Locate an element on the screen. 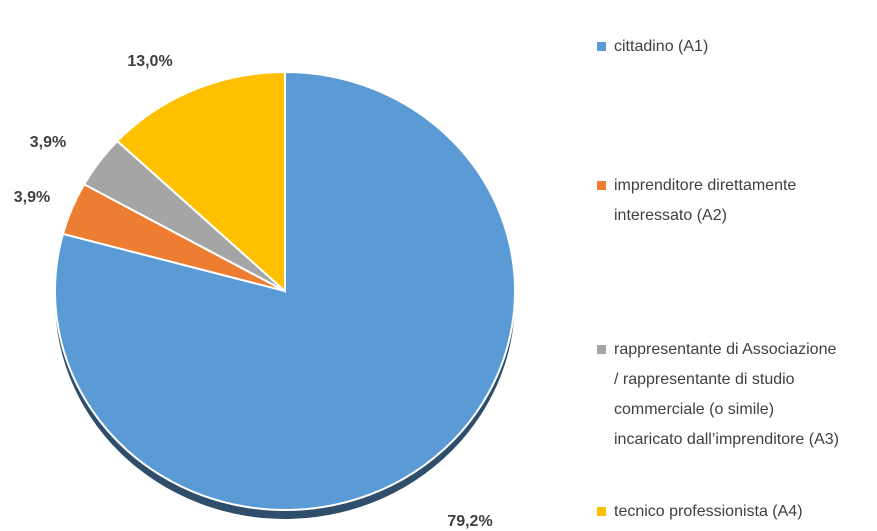 Image resolution: width=877 pixels, height=531 pixels. slice is located at coordinates (200, 182).